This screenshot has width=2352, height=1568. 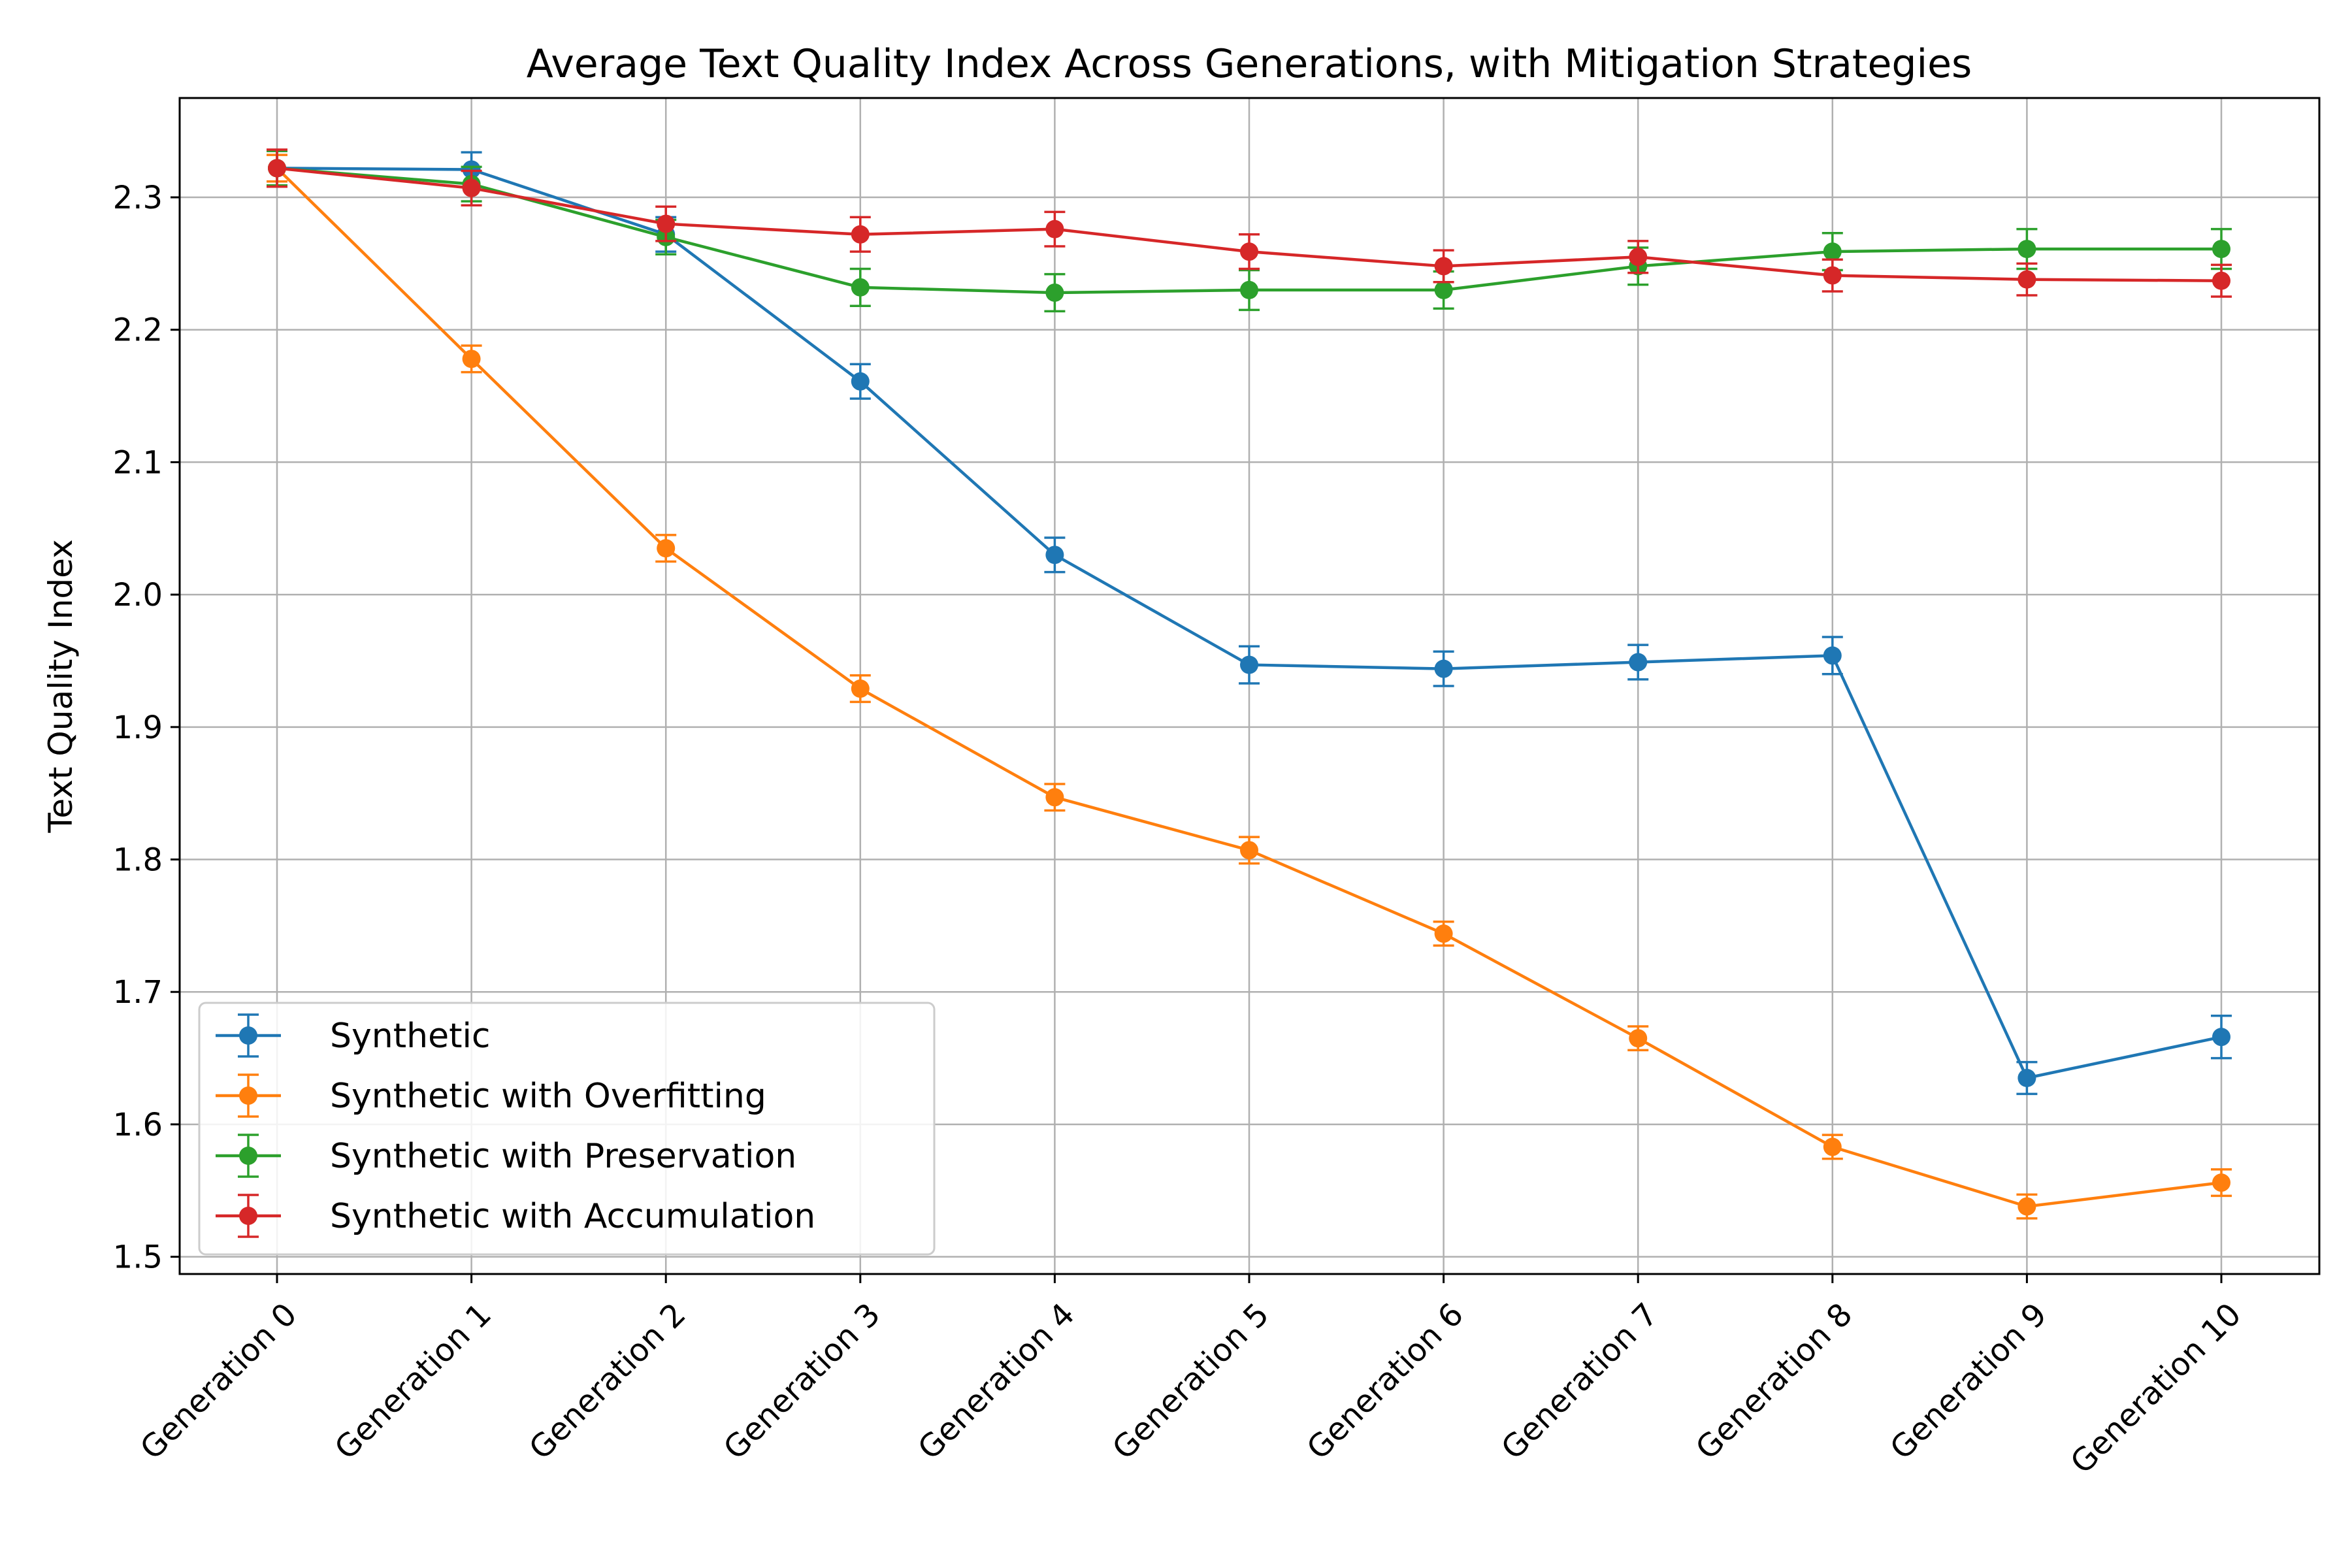 What do you see at coordinates (61, 686) in the screenshot?
I see `y-axis-label: Text Quality Index` at bounding box center [61, 686].